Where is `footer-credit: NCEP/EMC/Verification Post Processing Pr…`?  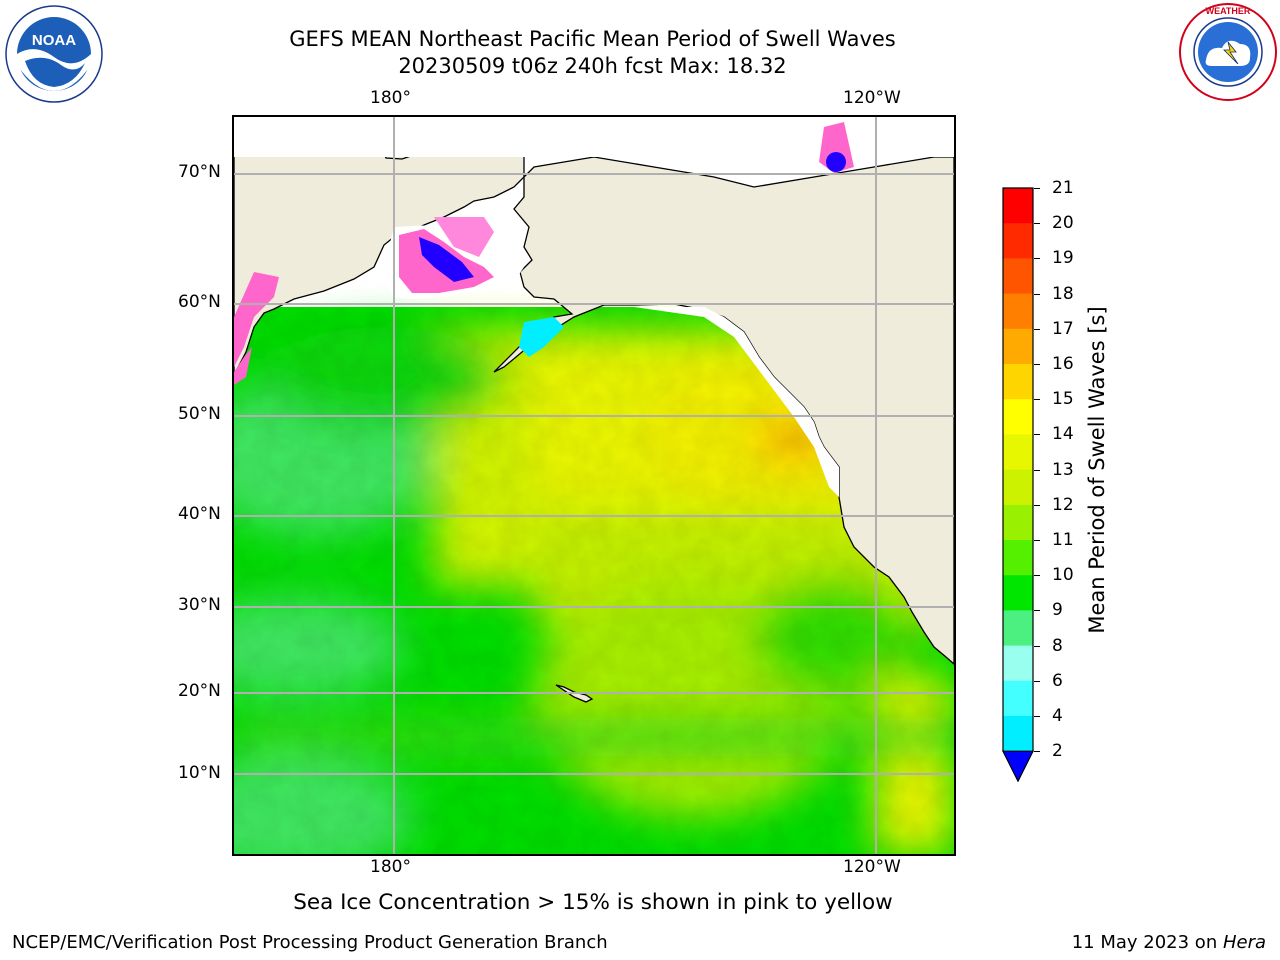
footer-credit: NCEP/EMC/Verification Post Processing Pr… is located at coordinates (310, 942).